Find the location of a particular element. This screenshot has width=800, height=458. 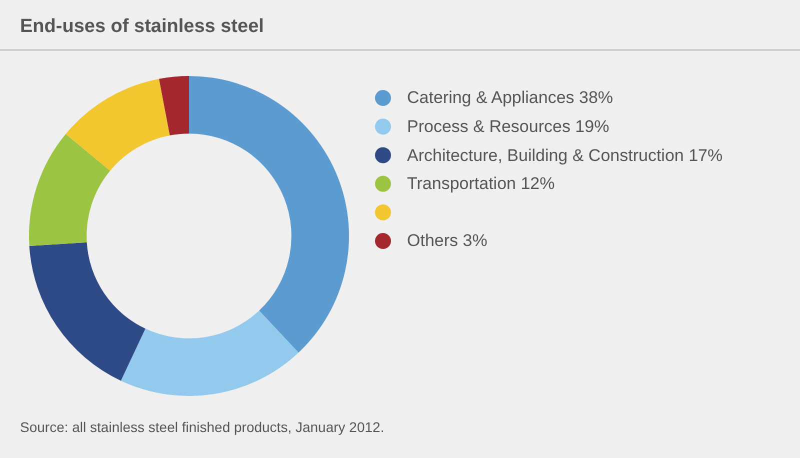

legend-label: Architecture, Building & Construction 17% is located at coordinates (565, 155).